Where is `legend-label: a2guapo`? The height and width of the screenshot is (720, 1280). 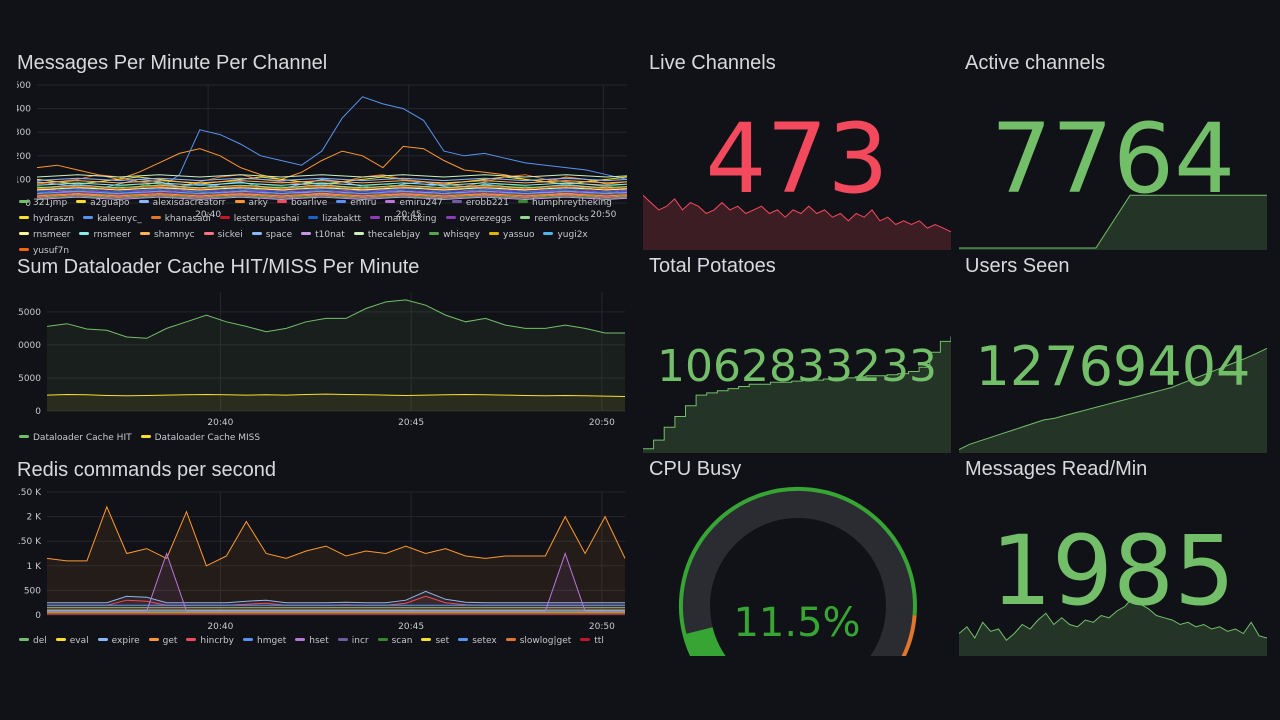
legend-label: a2guapo is located at coordinates (110, 203).